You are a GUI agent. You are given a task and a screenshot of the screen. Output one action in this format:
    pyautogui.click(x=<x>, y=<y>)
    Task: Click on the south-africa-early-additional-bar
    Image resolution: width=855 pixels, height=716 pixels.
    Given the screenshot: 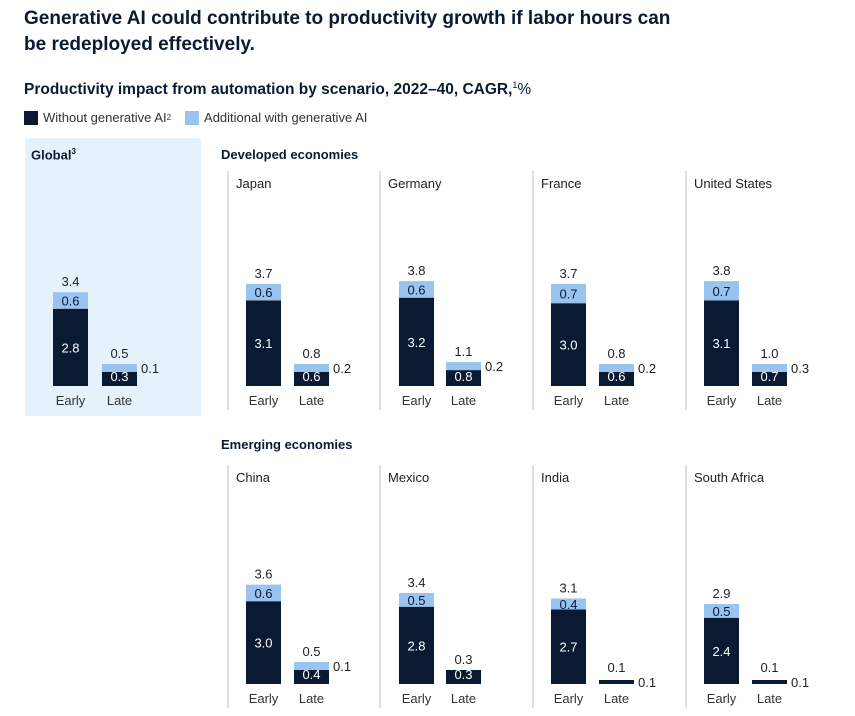 What is the action you would take?
    pyautogui.click(x=721, y=610)
    